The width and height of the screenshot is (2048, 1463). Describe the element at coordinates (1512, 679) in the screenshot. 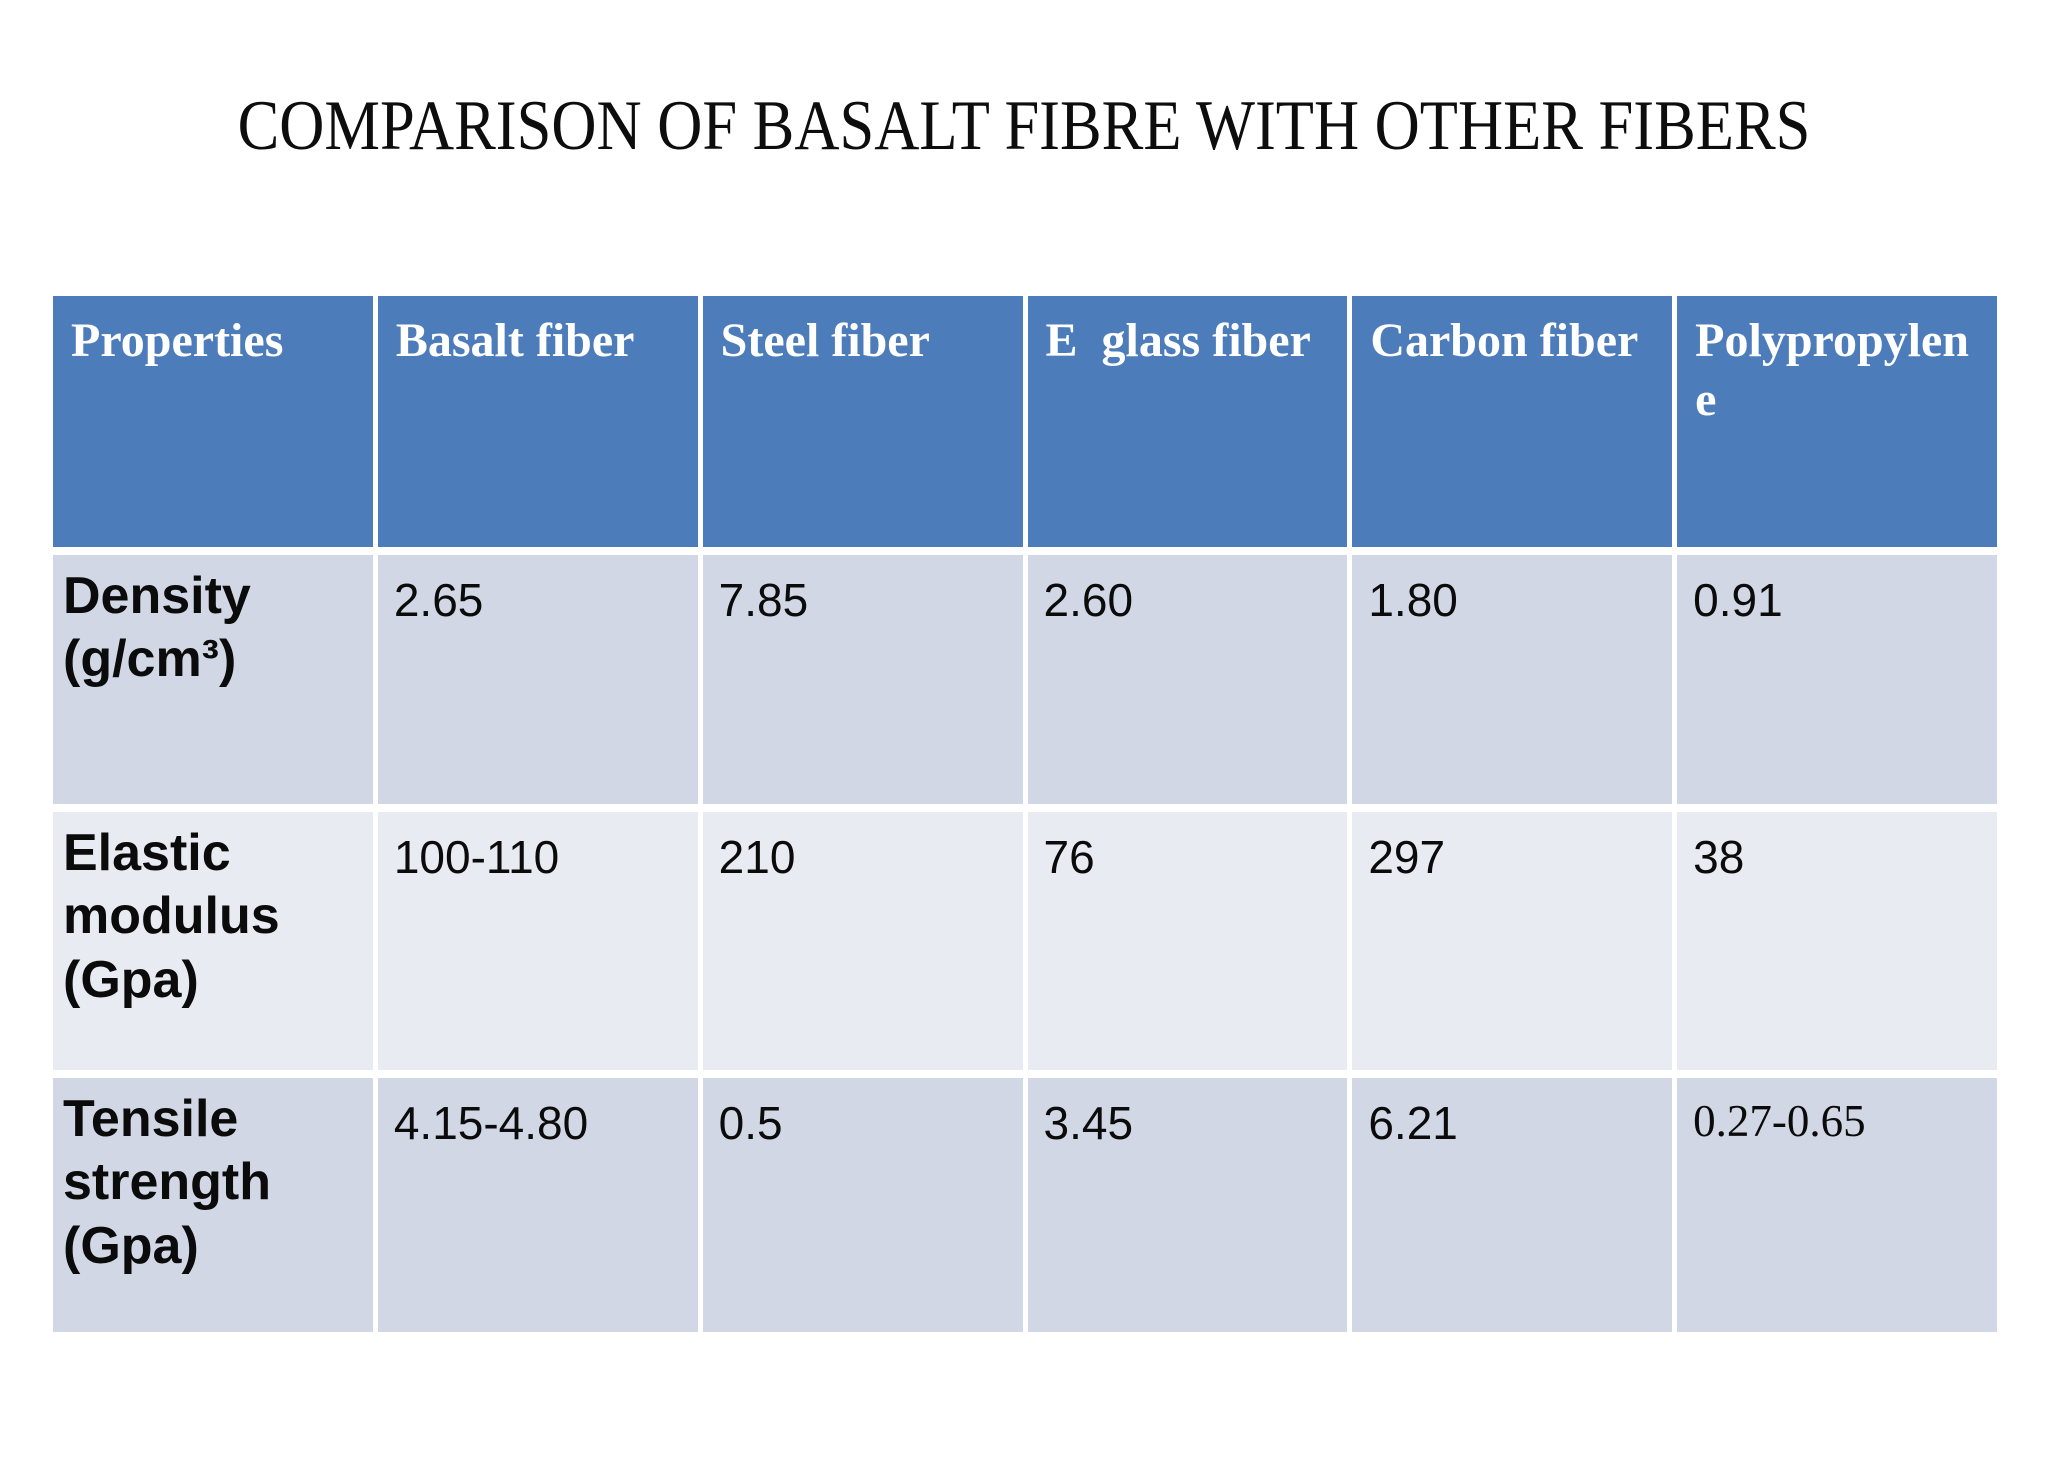

I see `value-cell: 1.80` at that location.